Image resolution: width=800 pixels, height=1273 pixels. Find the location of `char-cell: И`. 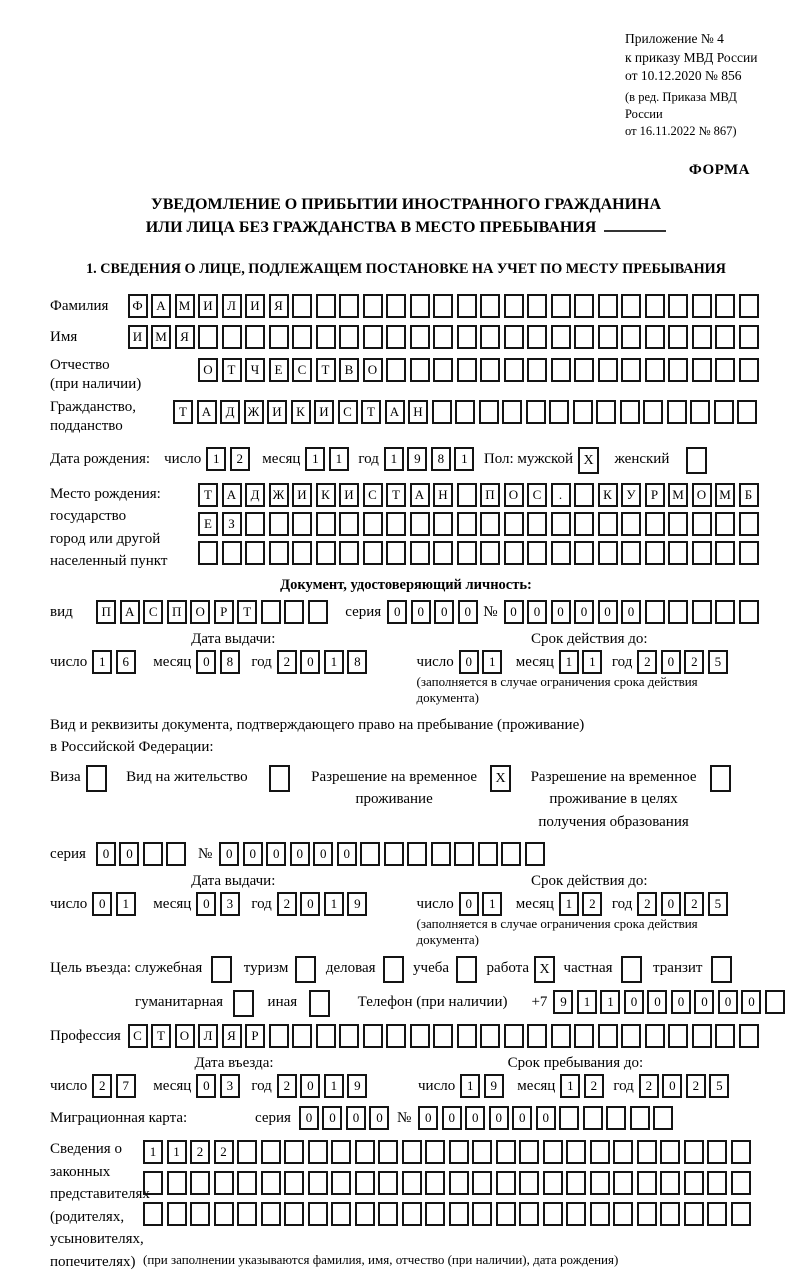

char-cell: И is located at coordinates (302, 494).